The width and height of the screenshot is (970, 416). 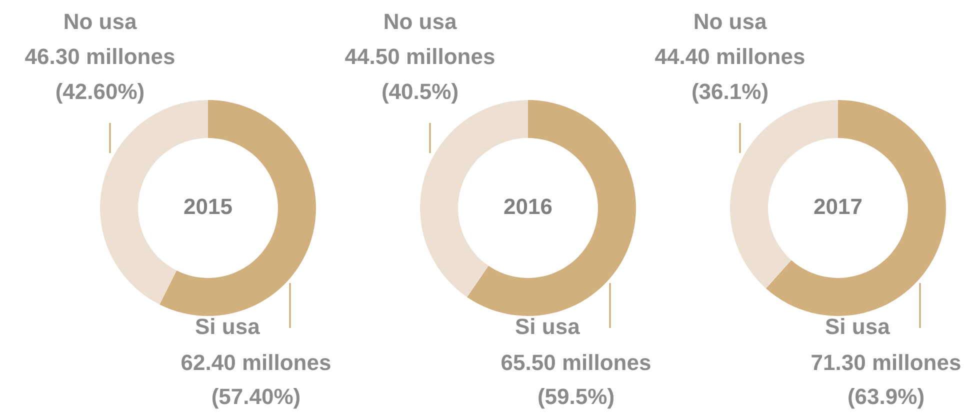 I want to click on text: 2015, so click(x=208, y=207).